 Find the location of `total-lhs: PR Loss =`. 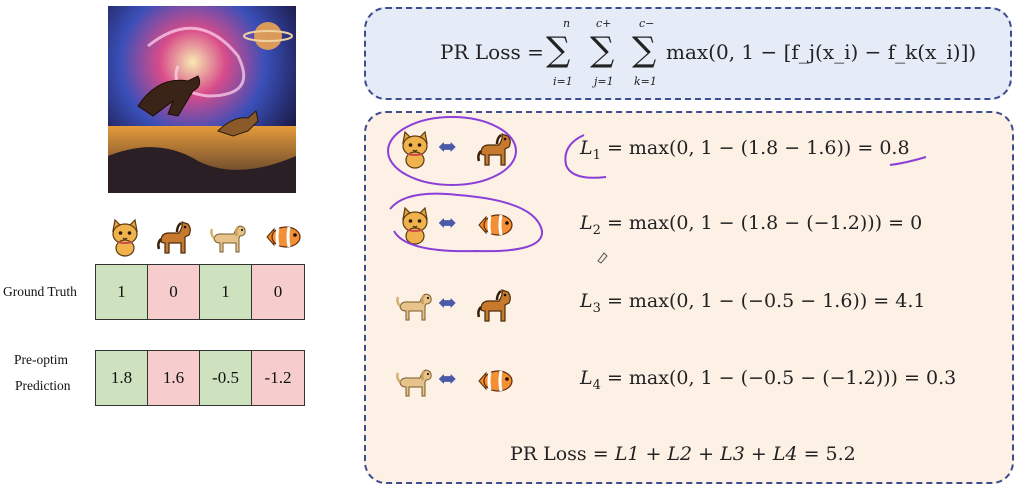

total-lhs: PR Loss = is located at coordinates (559, 454).